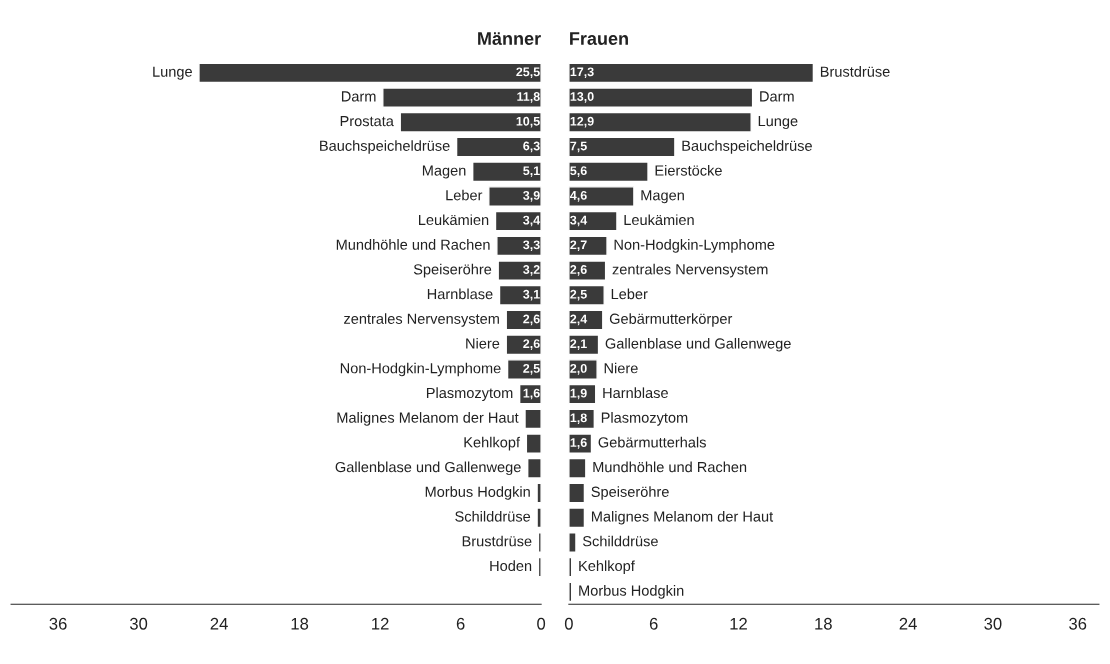 The height and width of the screenshot is (664, 1110). What do you see at coordinates (511, 566) in the screenshot?
I see `y-tick-label: Hoden` at bounding box center [511, 566].